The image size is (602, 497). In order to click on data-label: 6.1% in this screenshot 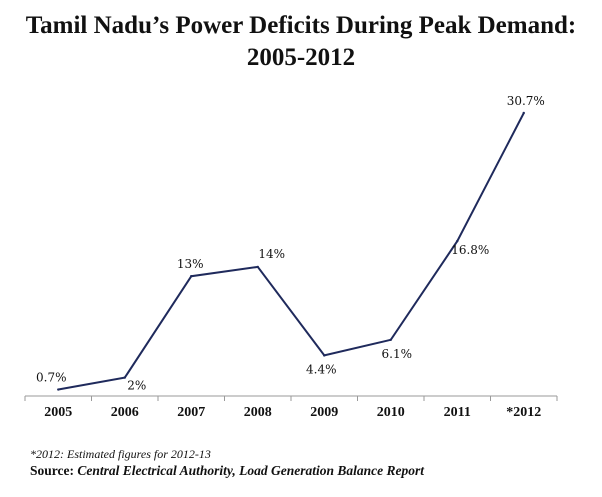, I will do `click(397, 354)`.